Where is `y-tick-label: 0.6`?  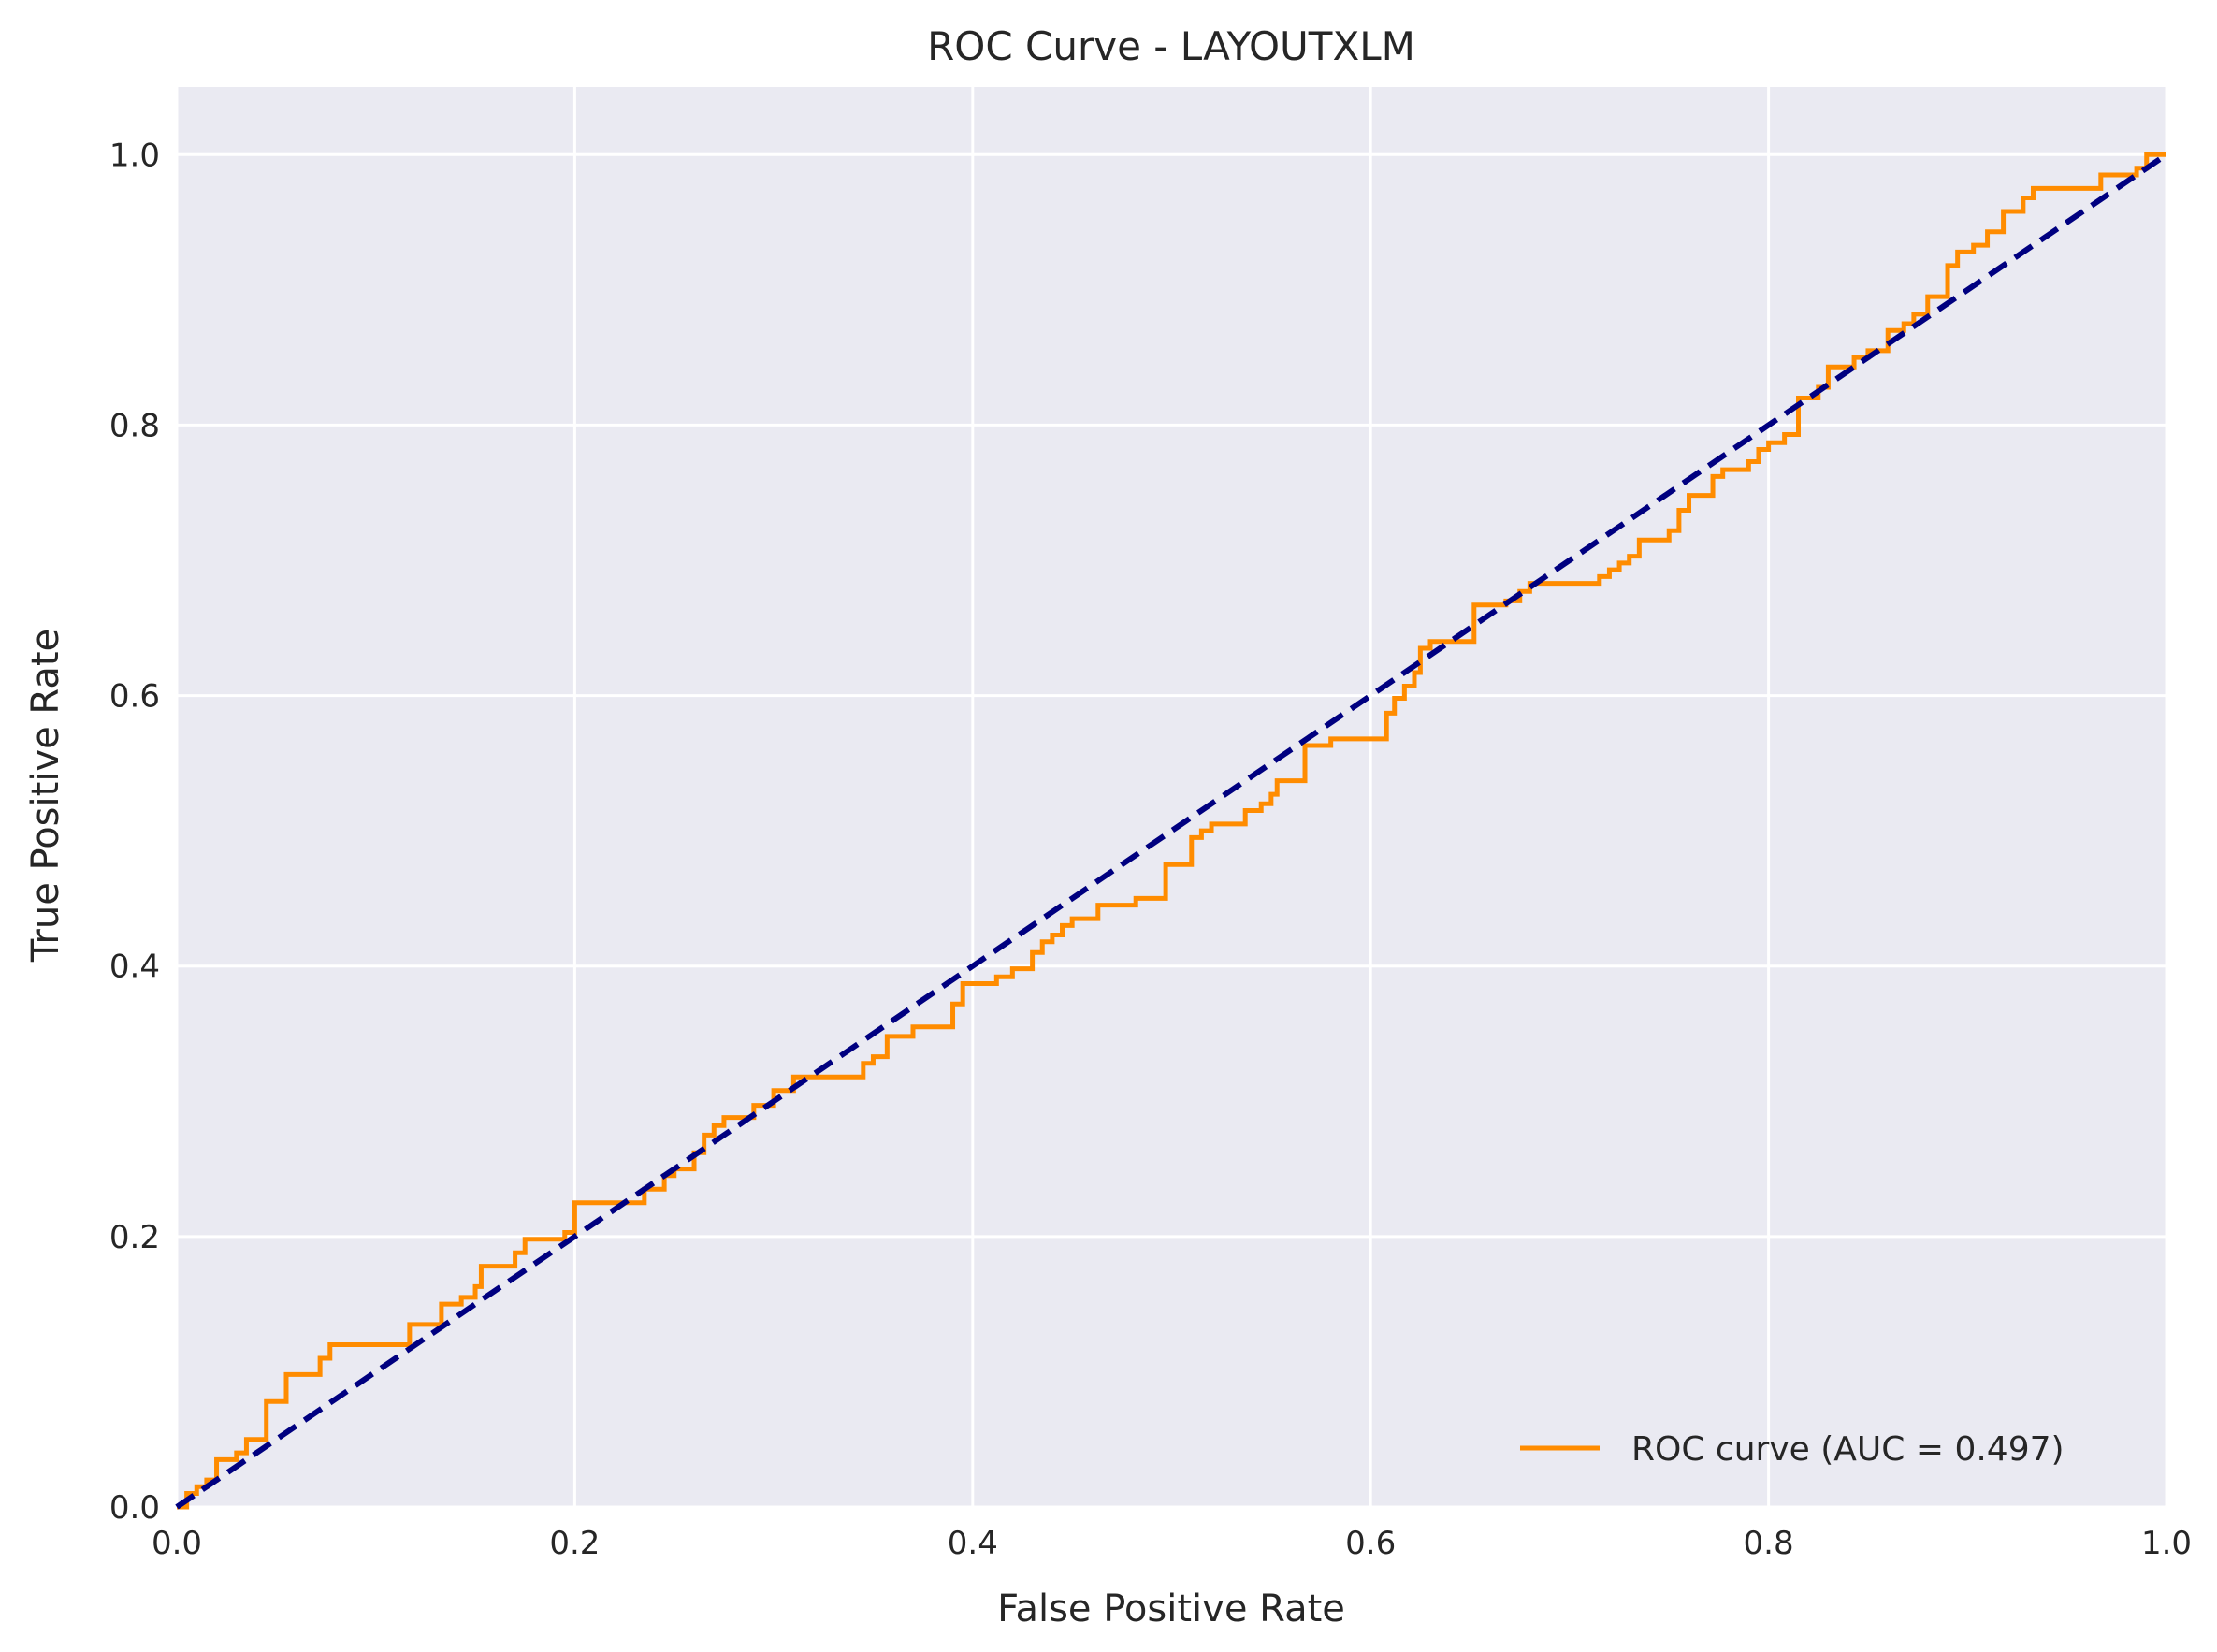
y-tick-label: 0.6 is located at coordinates (134, 697).